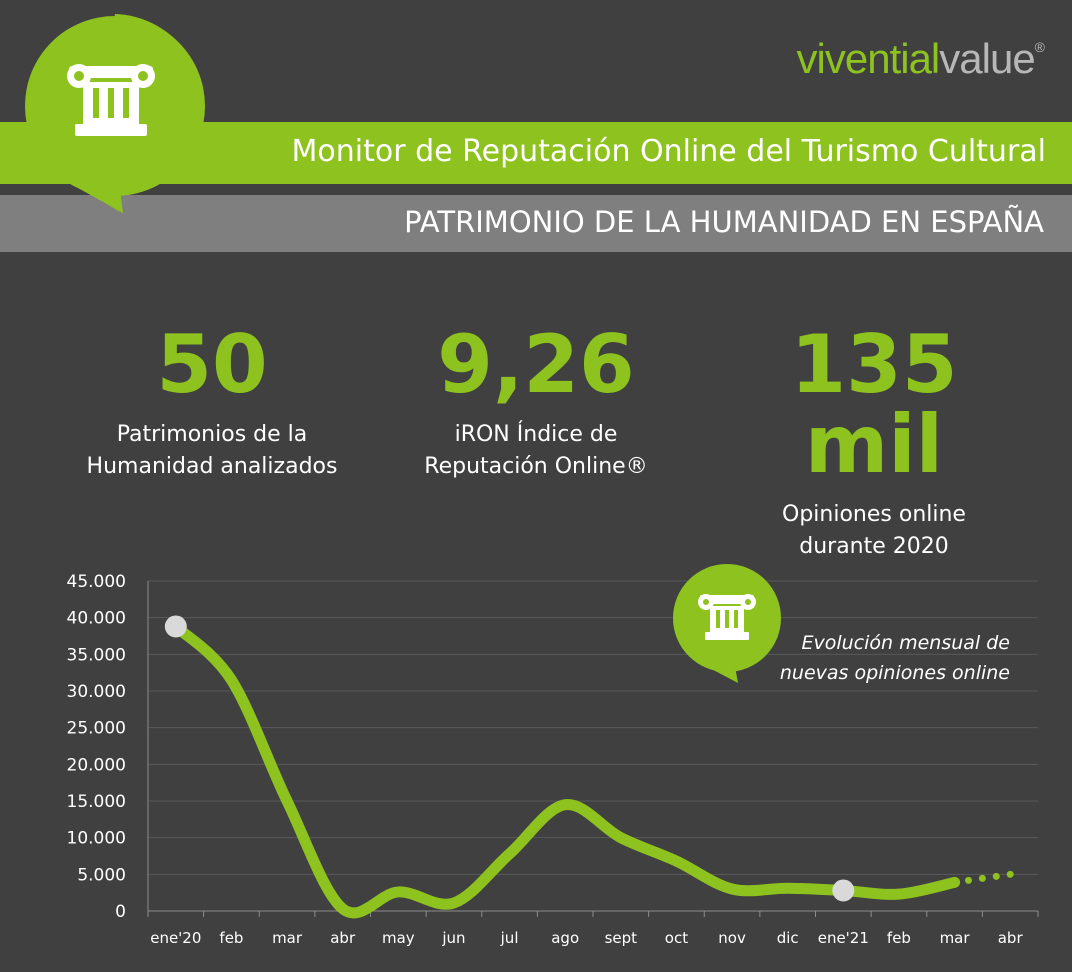 This screenshot has width=1072, height=972. I want to click on brand-logo: viventialvalue®, so click(921, 58).